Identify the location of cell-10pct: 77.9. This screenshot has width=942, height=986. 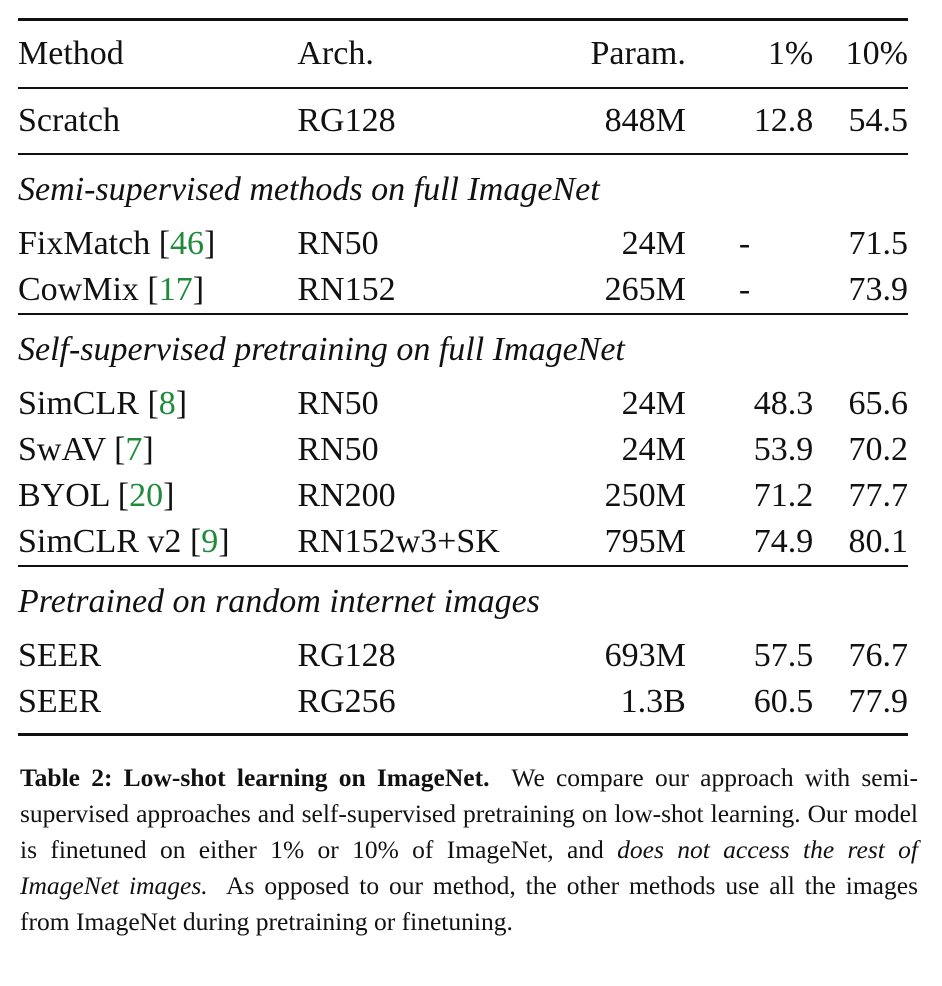
(878, 701).